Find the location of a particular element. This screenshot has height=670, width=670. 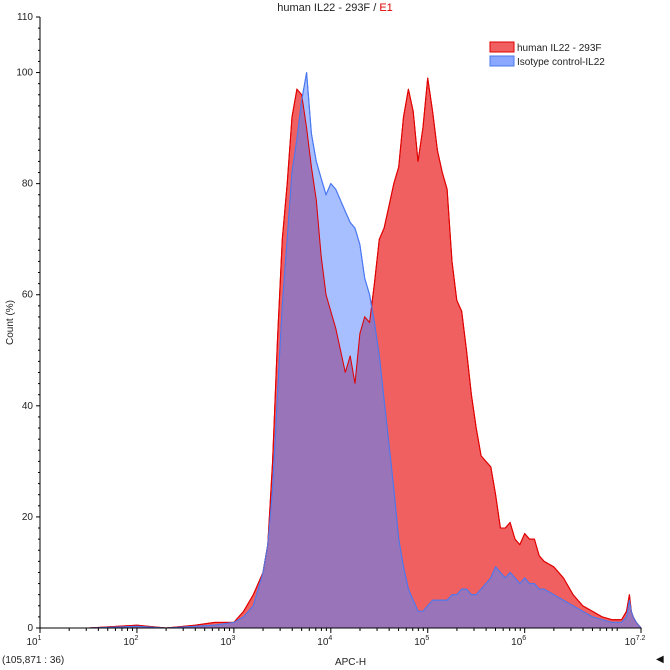

legend: human IL22 - 293F Isotype control-IL22 is located at coordinates (547, 54).